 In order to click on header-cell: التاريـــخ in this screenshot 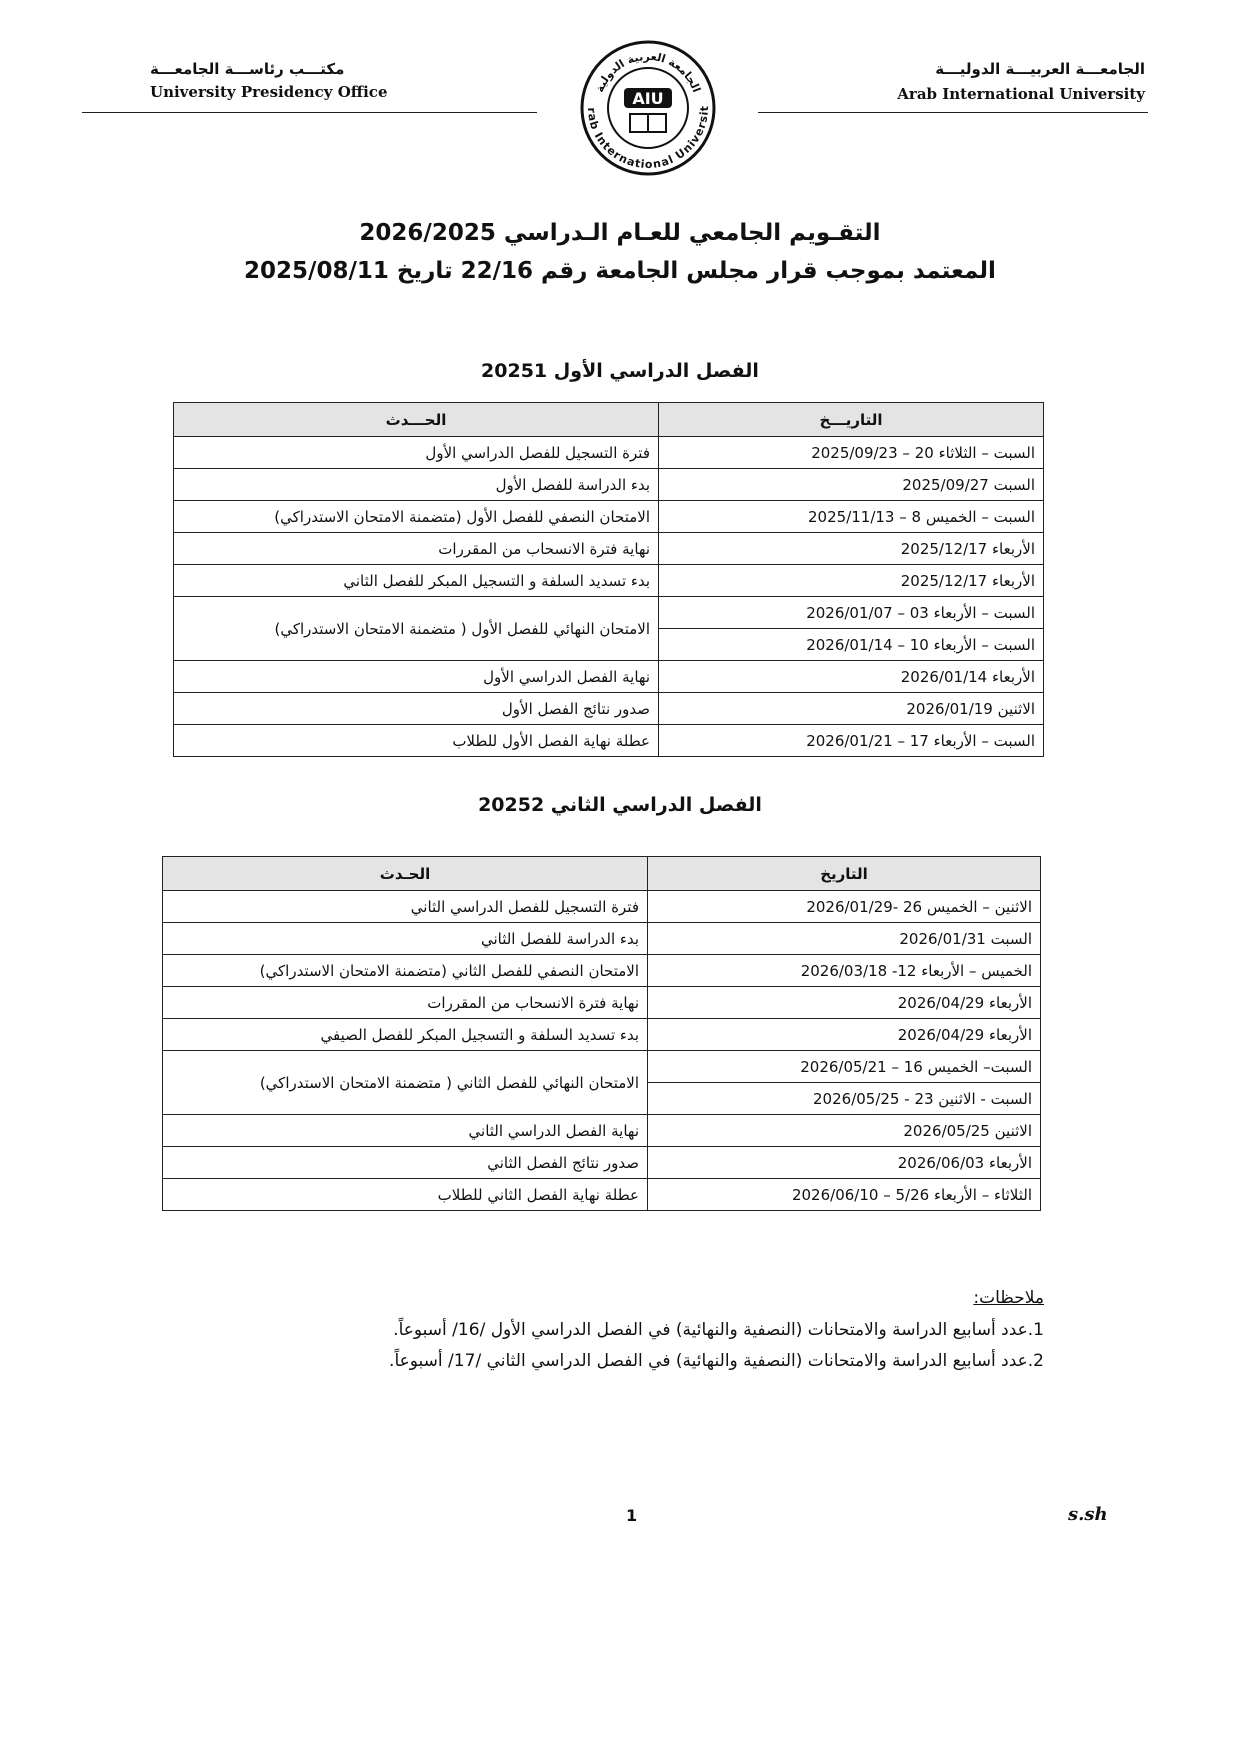, I will do `click(851, 419)`.